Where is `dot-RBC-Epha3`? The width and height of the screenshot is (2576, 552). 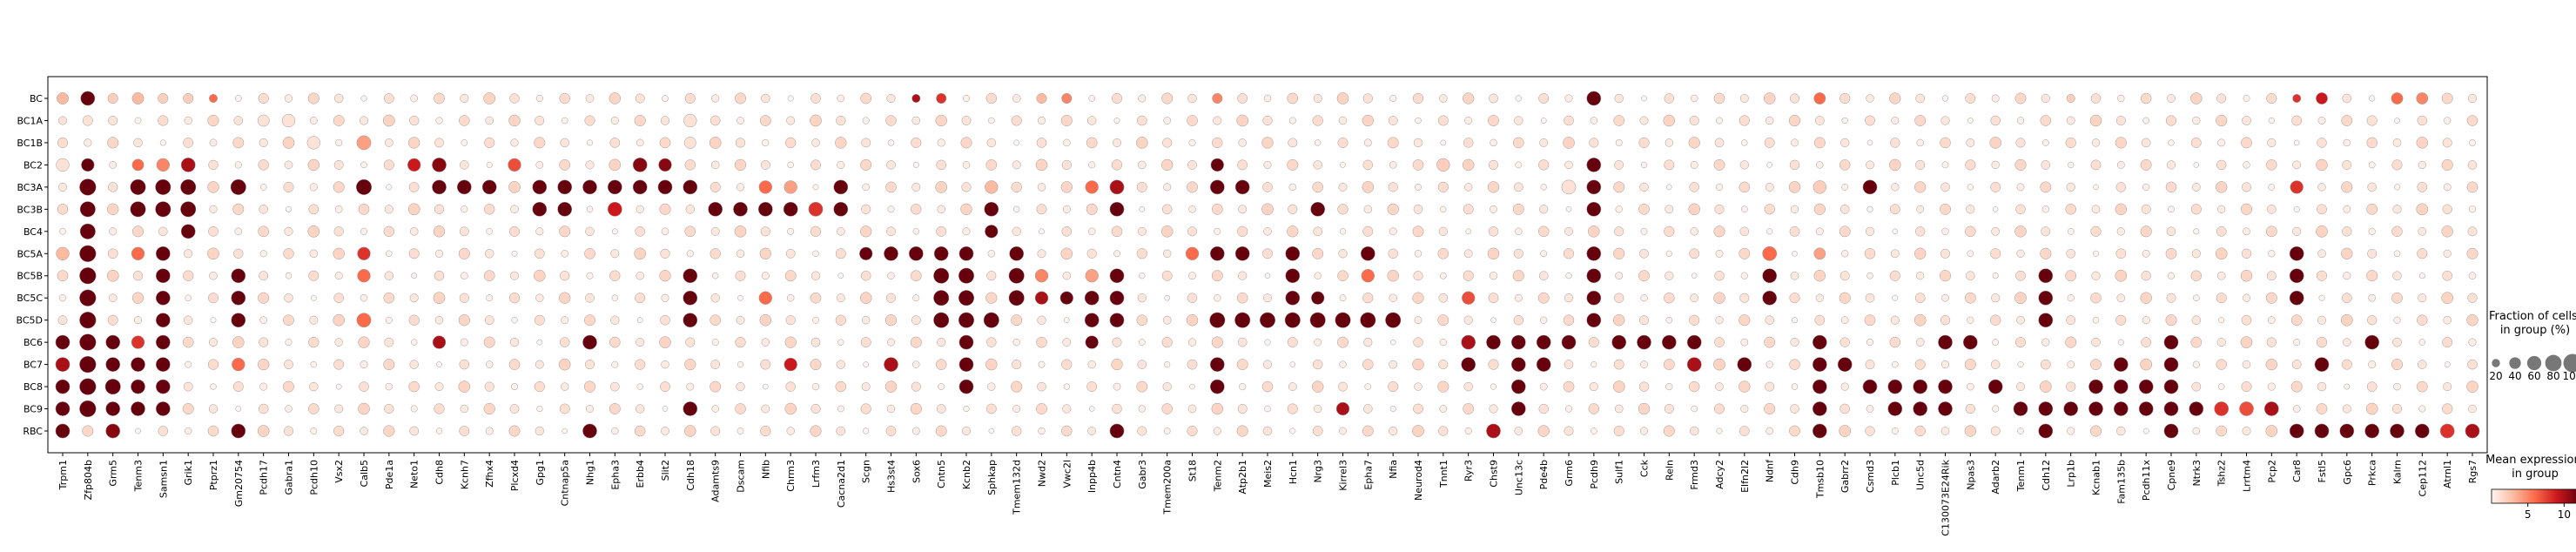
dot-RBC-Epha3 is located at coordinates (614, 430).